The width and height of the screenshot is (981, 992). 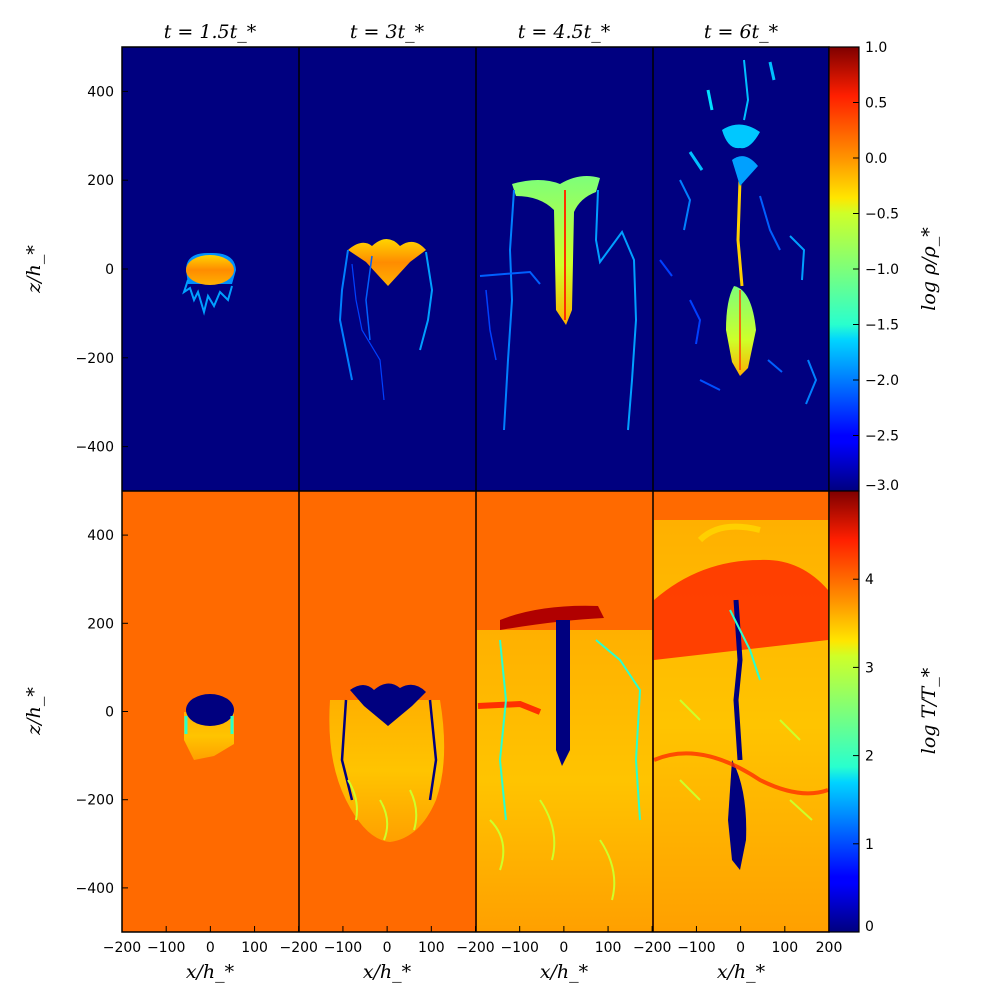 I want to click on colorbar-tick-label: −0.5, so click(x=882, y=215).